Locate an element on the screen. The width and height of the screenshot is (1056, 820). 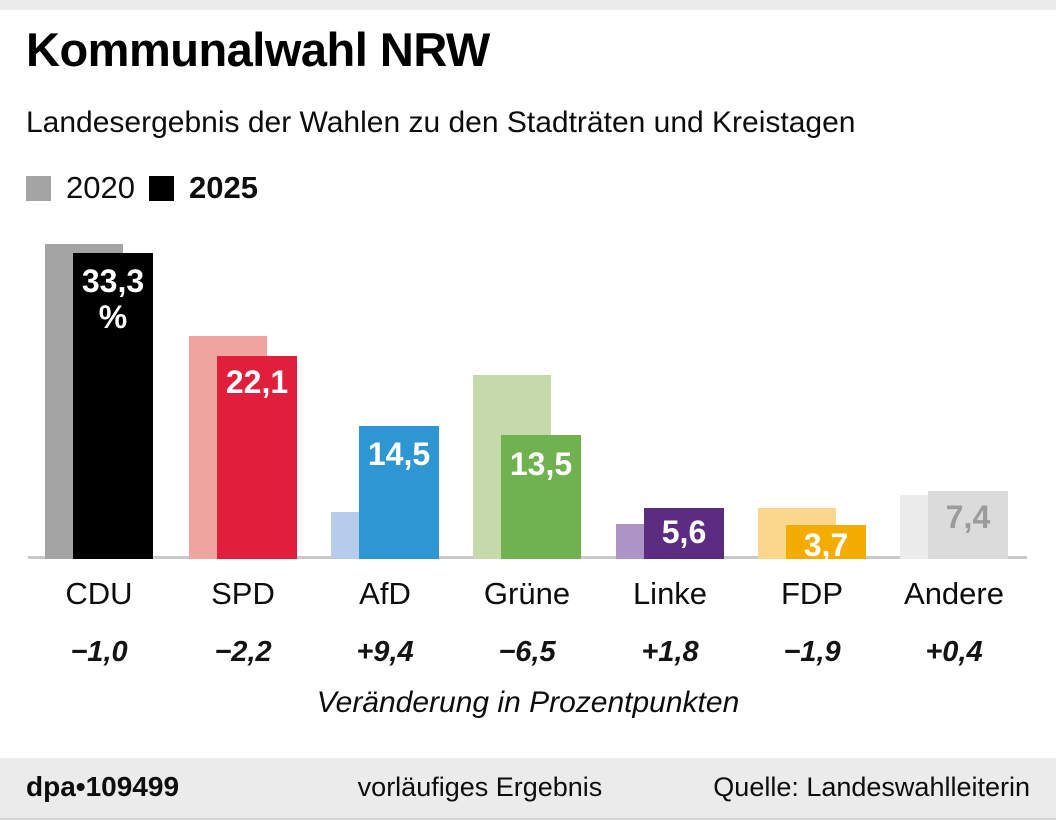
bar-2025-gruene is located at coordinates (541, 496).